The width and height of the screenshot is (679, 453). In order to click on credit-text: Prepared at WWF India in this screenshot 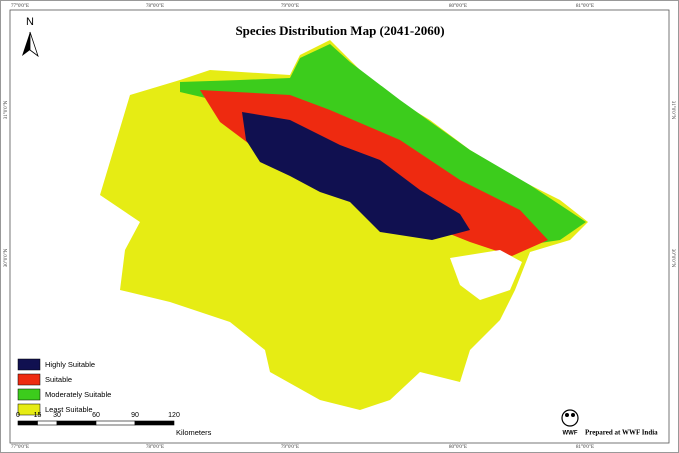, I will do `click(621, 433)`.